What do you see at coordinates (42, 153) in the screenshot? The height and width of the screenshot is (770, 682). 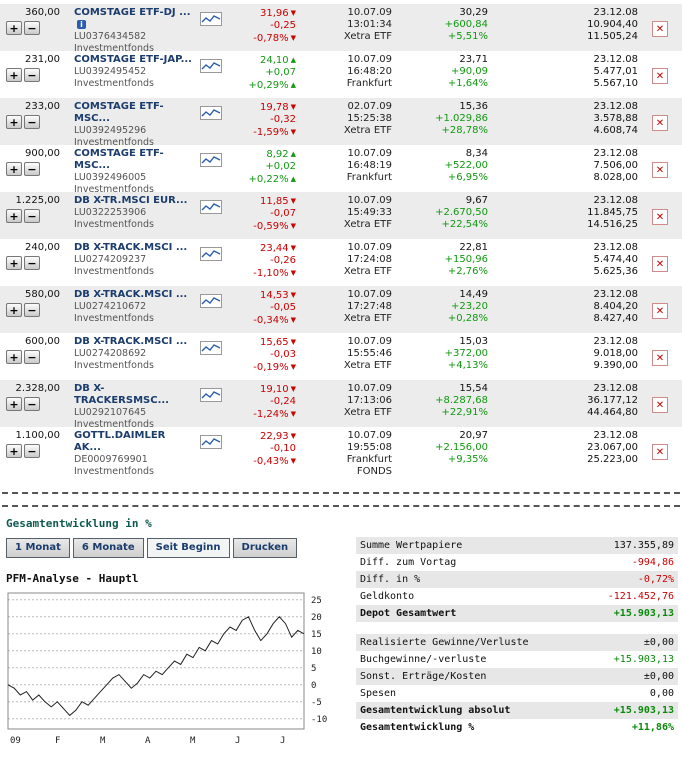 I see `quantity: 900,00` at bounding box center [42, 153].